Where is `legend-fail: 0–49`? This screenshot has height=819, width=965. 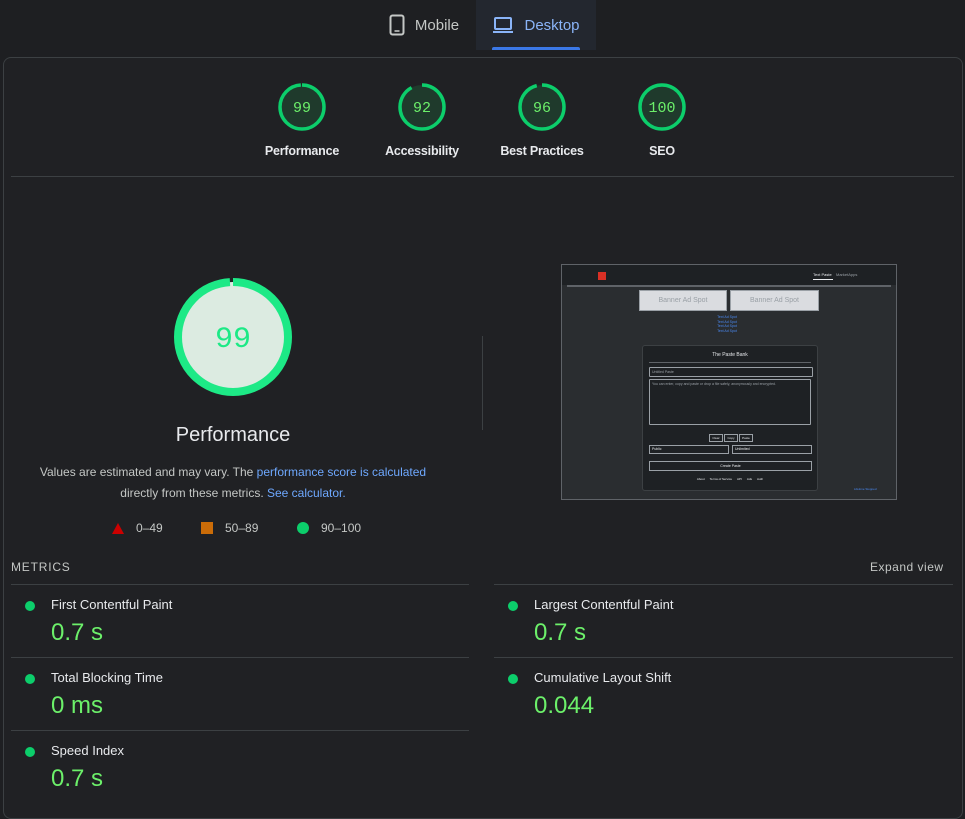 legend-fail: 0–49 is located at coordinates (137, 528).